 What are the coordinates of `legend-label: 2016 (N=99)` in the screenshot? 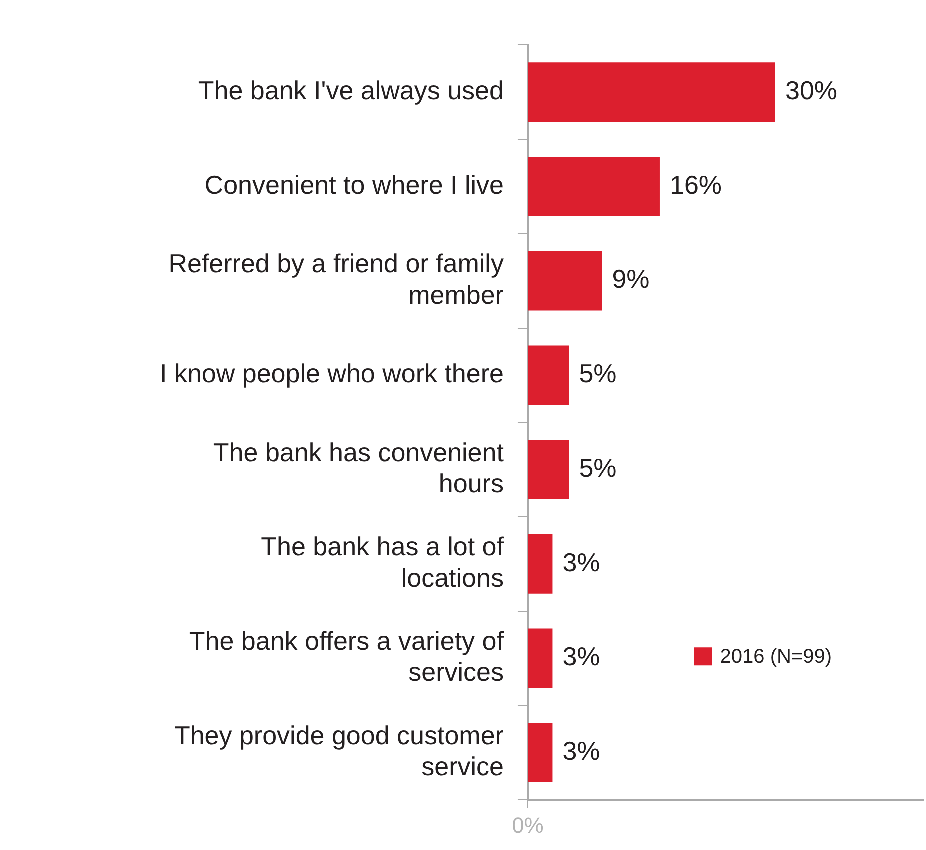 It's located at (776, 657).